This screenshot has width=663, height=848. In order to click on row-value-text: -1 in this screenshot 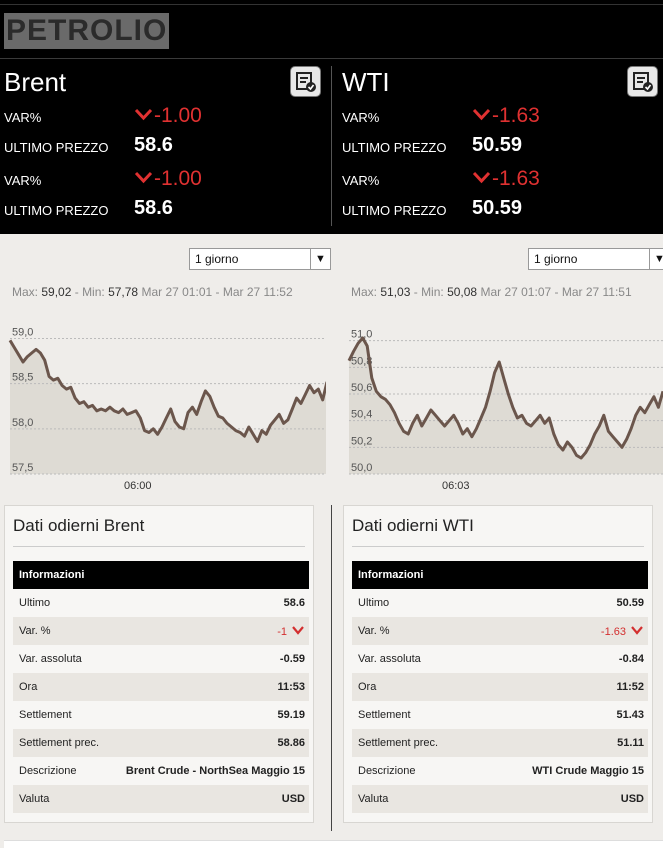, I will do `click(282, 632)`.